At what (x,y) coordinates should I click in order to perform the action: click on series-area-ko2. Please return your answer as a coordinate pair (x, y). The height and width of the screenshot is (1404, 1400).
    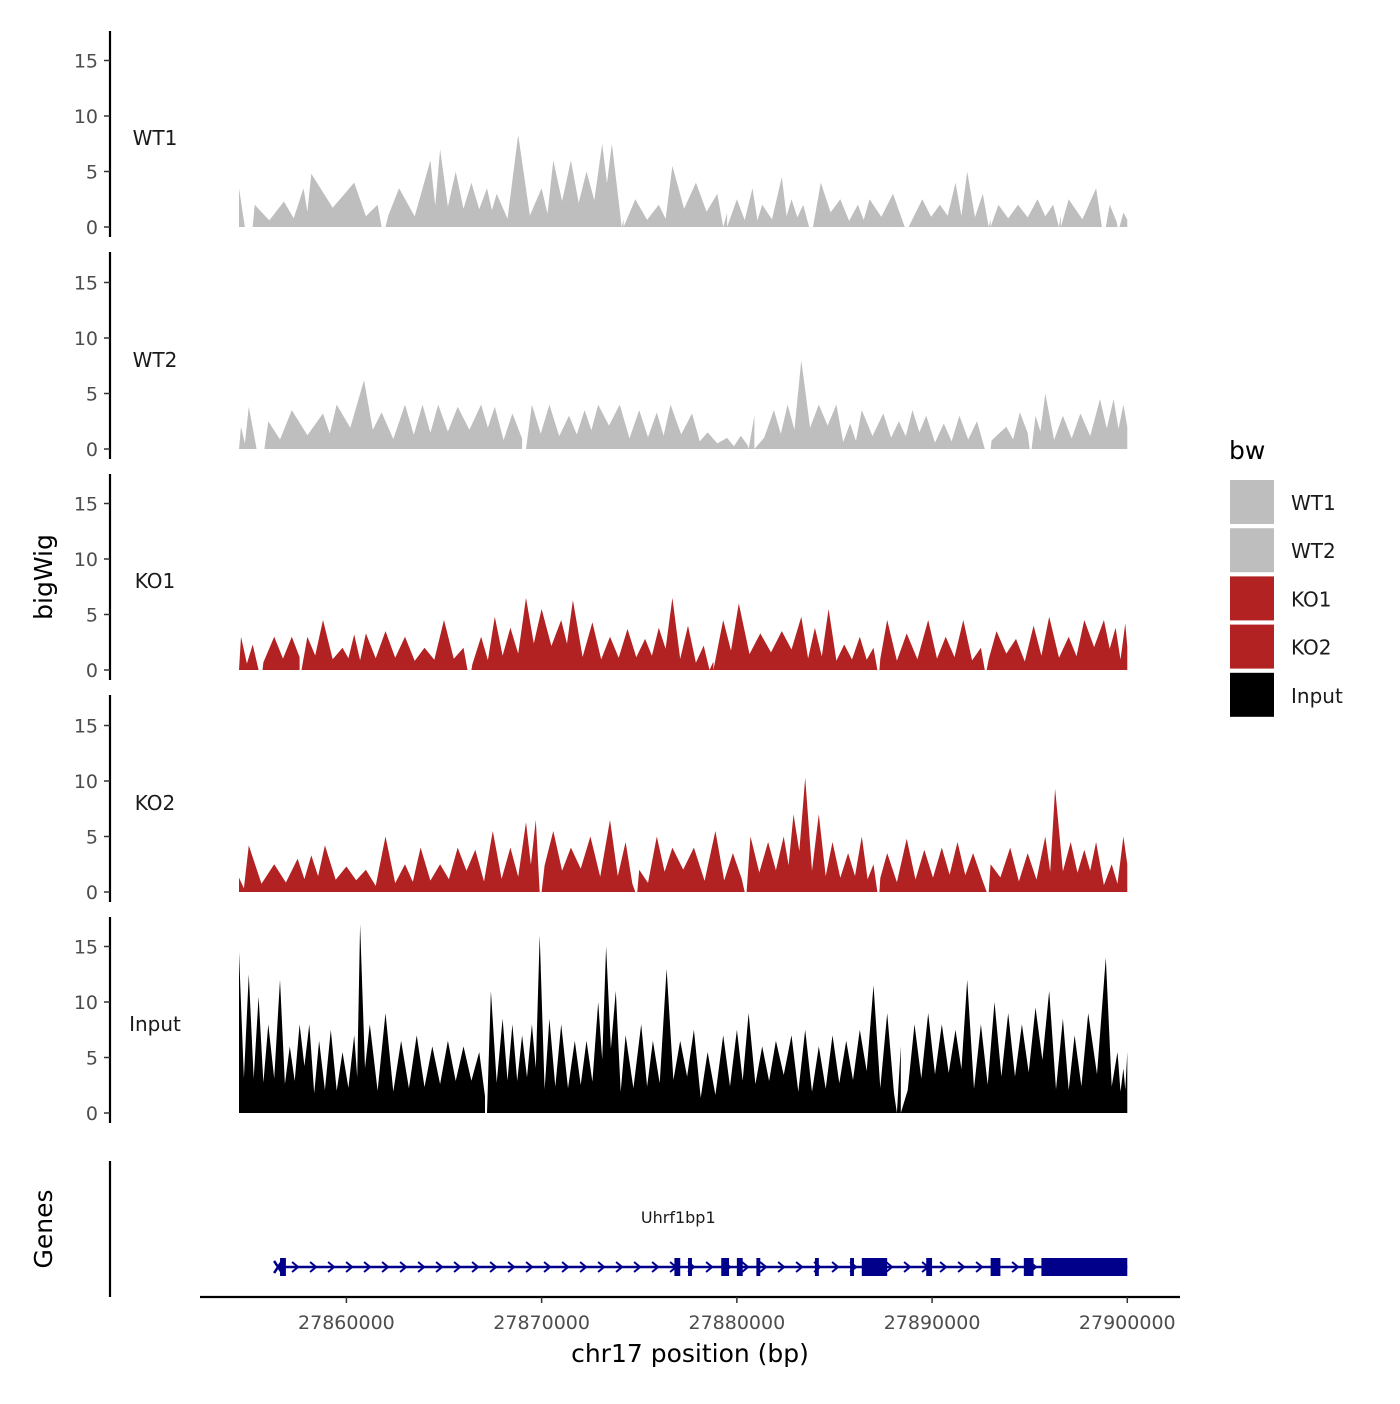
    Looking at the image, I should click on (683, 834).